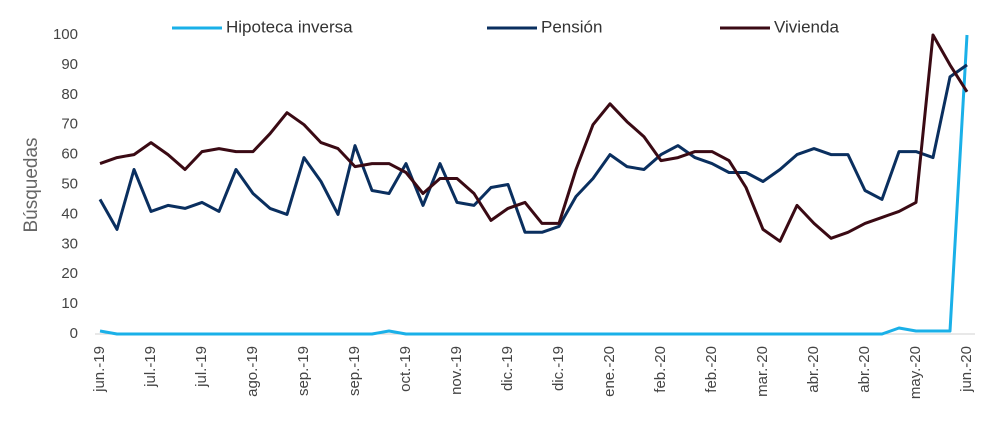  What do you see at coordinates (69, 303) in the screenshot?
I see `y-tick-label: 10` at bounding box center [69, 303].